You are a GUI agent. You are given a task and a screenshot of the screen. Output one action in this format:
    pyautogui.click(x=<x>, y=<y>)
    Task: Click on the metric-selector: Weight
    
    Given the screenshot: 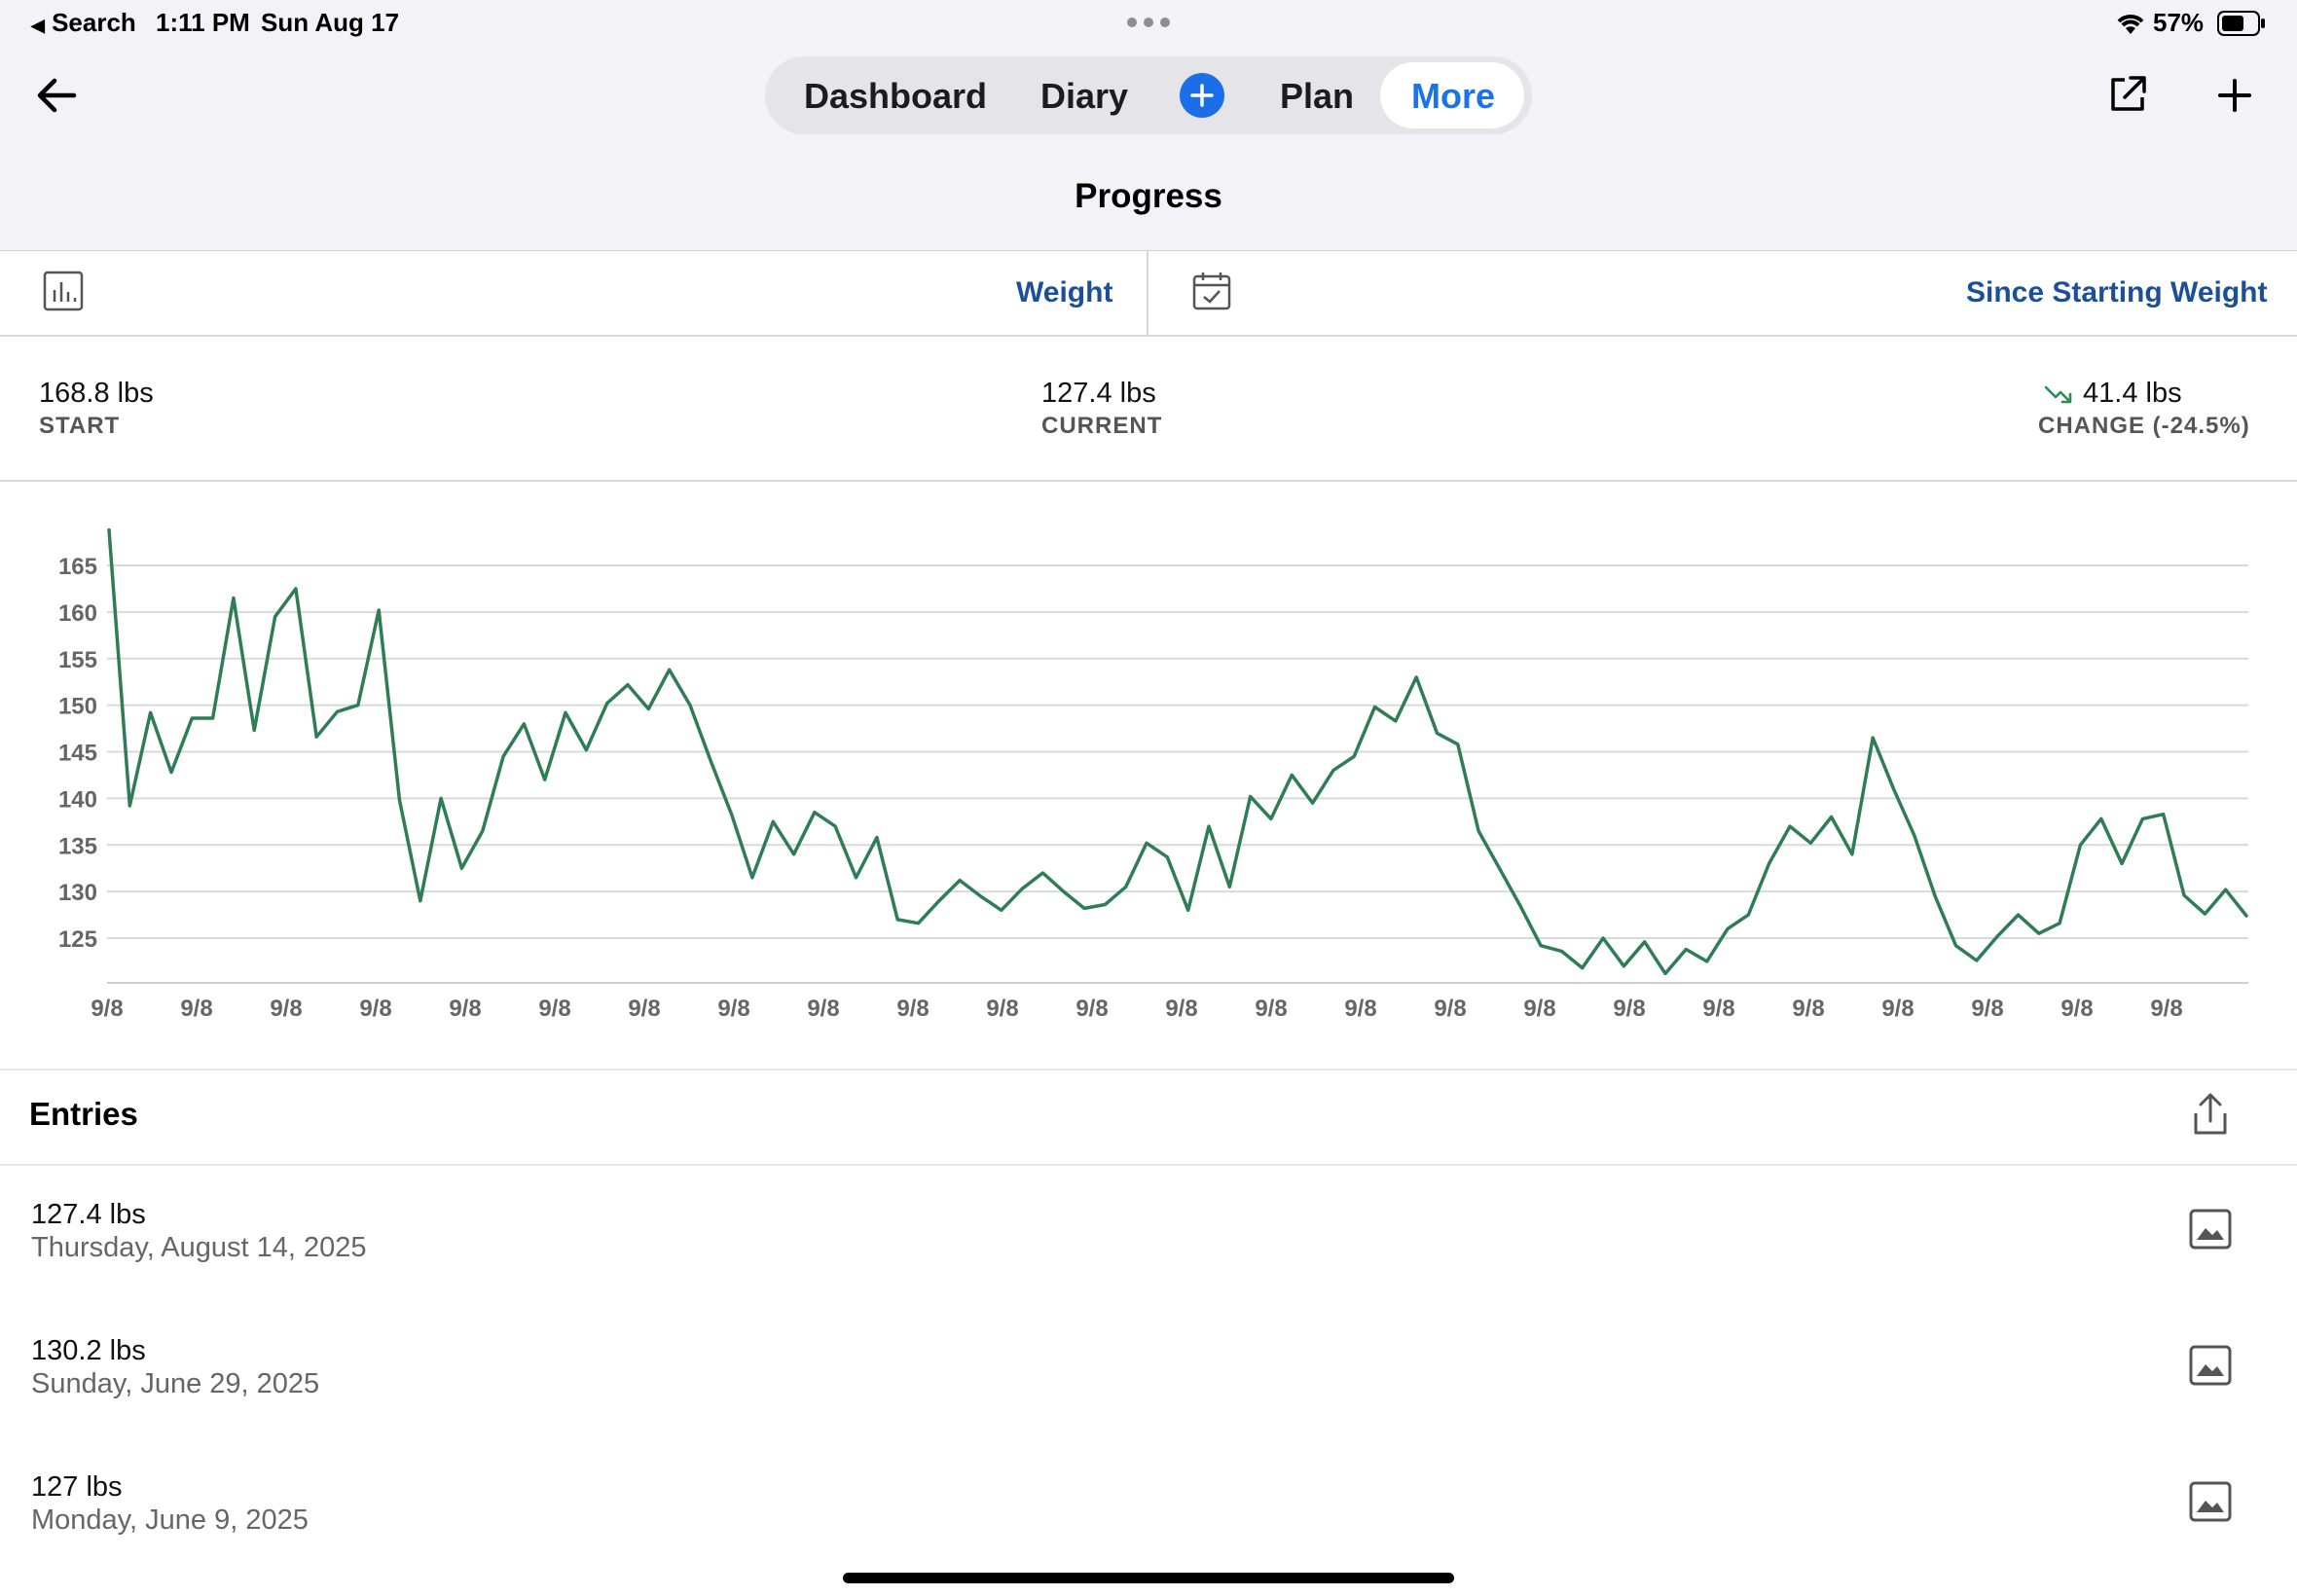 What is the action you would take?
    pyautogui.click(x=1064, y=292)
    